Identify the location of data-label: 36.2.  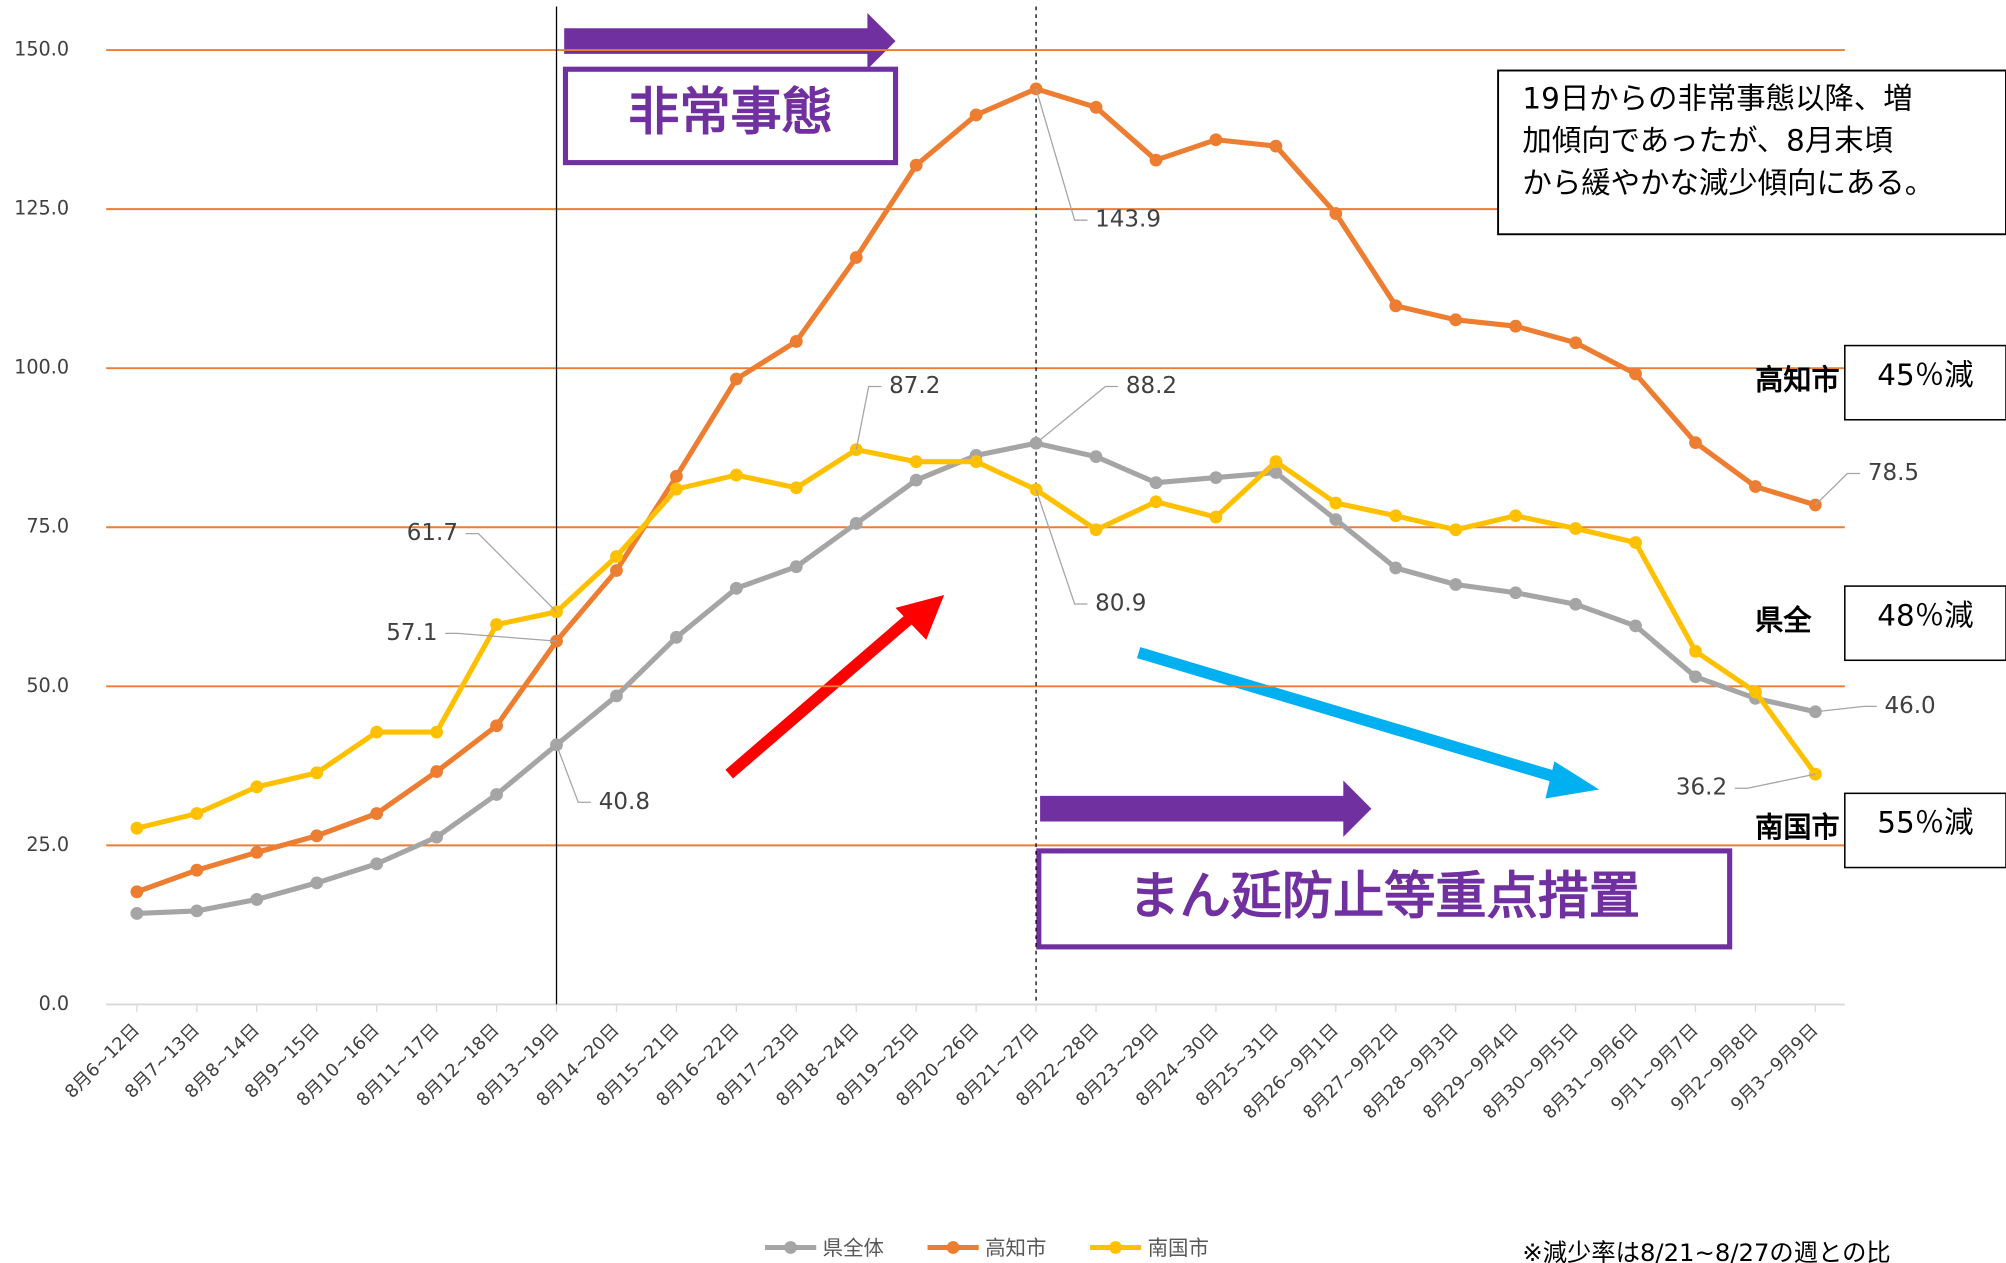
(1701, 788).